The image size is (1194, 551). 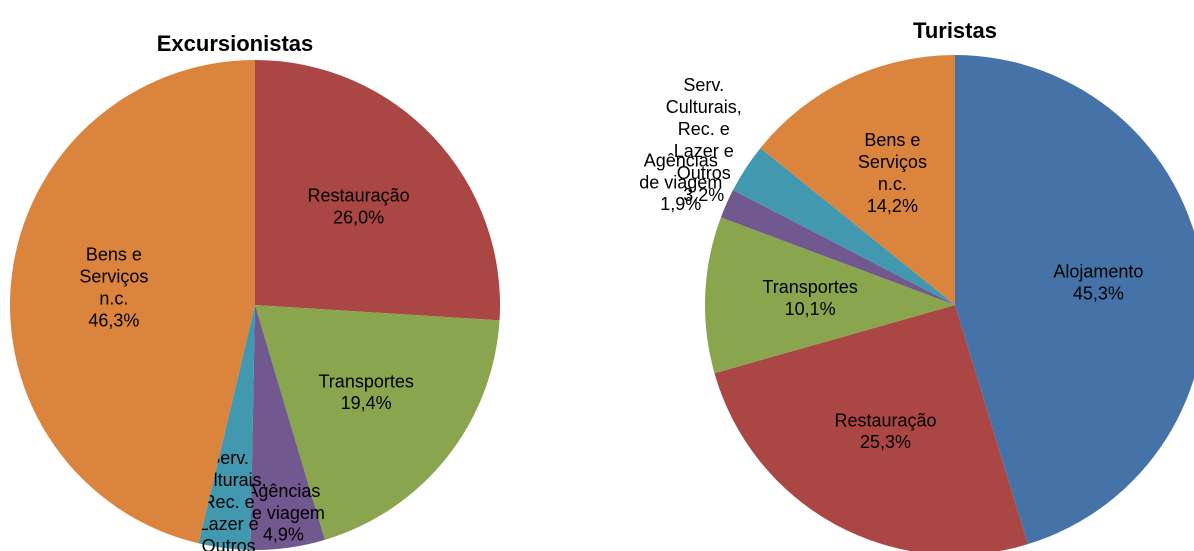 What do you see at coordinates (885, 442) in the screenshot?
I see `value-label: 25,3%` at bounding box center [885, 442].